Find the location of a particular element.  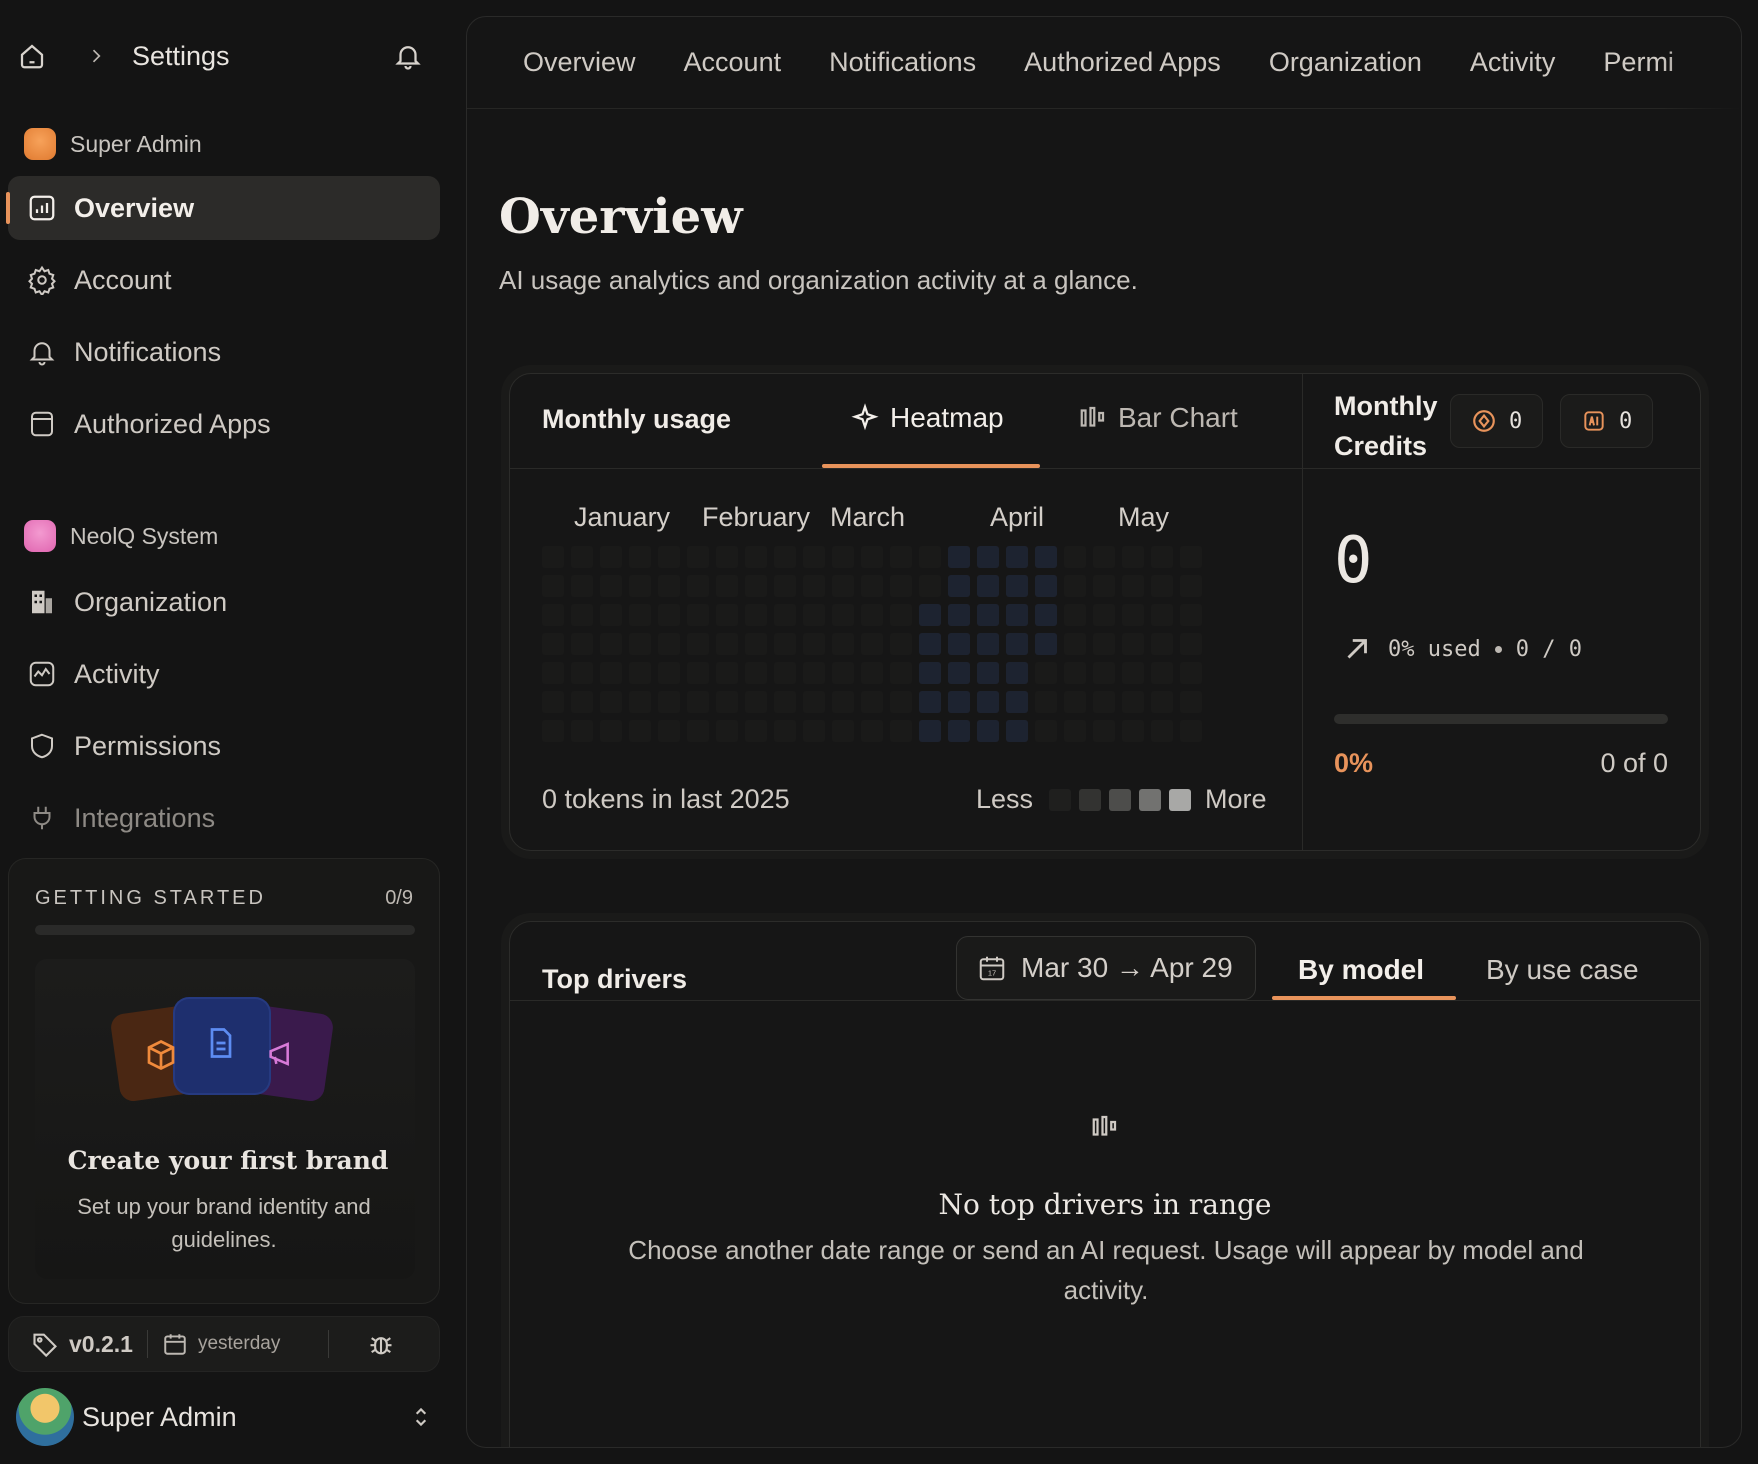

tab-heatmap: Heatmap is located at coordinates (927, 418).